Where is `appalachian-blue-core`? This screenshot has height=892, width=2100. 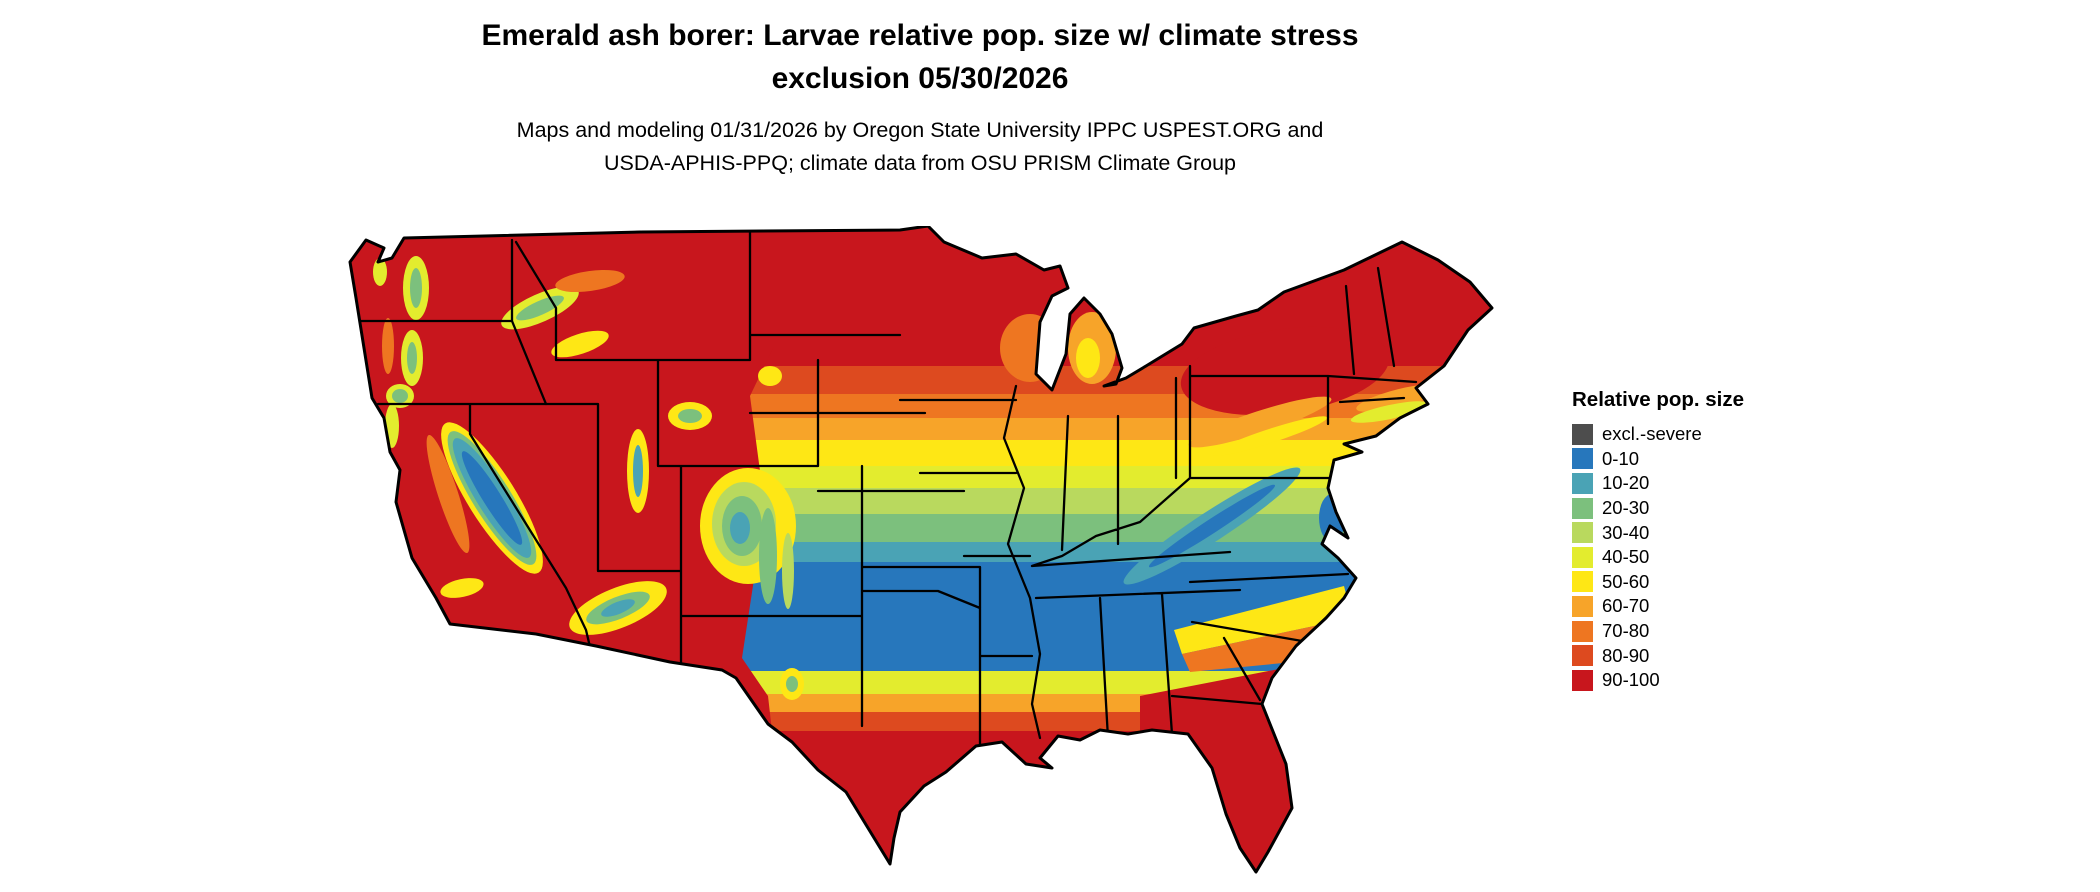
appalachian-blue-core is located at coordinates (1212, 526).